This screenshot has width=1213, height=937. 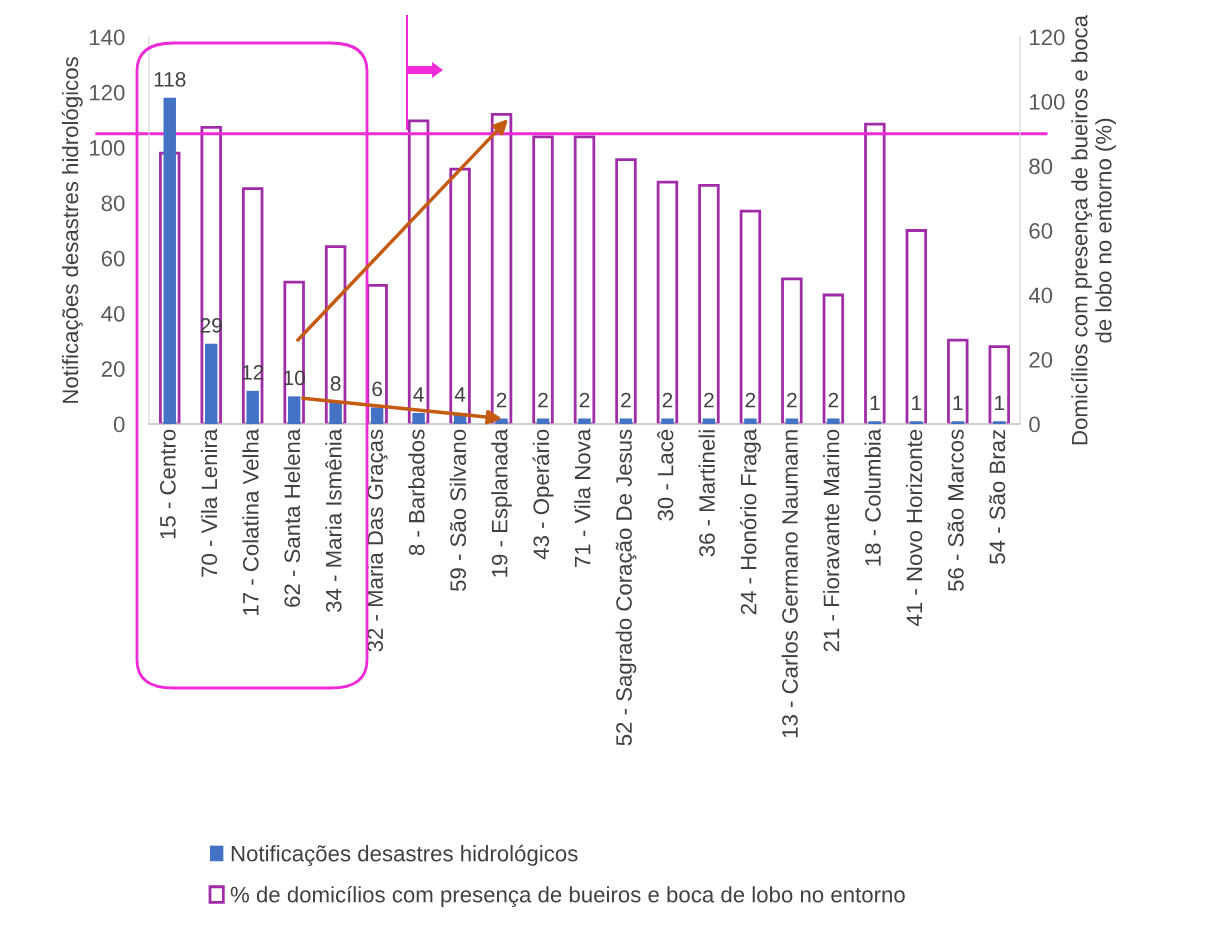 What do you see at coordinates (113, 258) in the screenshot?
I see `y-tick-label: 60` at bounding box center [113, 258].